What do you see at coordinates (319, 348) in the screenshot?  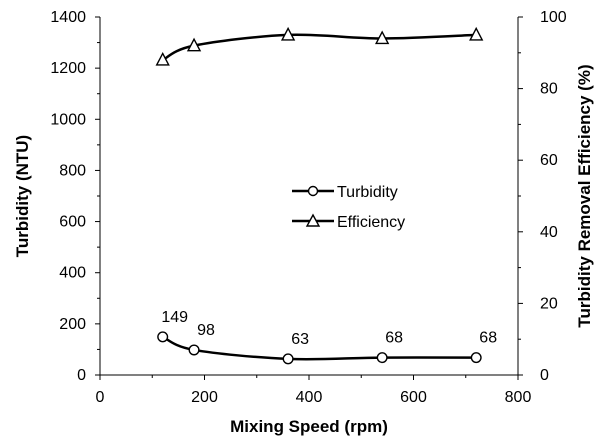 I see `series-line-turbidity` at bounding box center [319, 348].